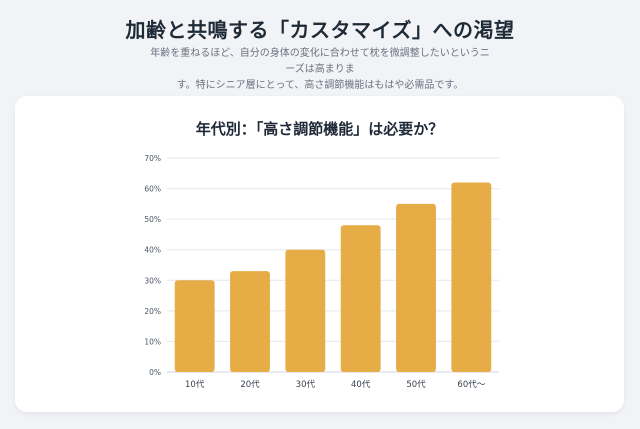 The width and height of the screenshot is (640, 429). What do you see at coordinates (306, 384) in the screenshot?
I see `x-tick-label: 30代` at bounding box center [306, 384].